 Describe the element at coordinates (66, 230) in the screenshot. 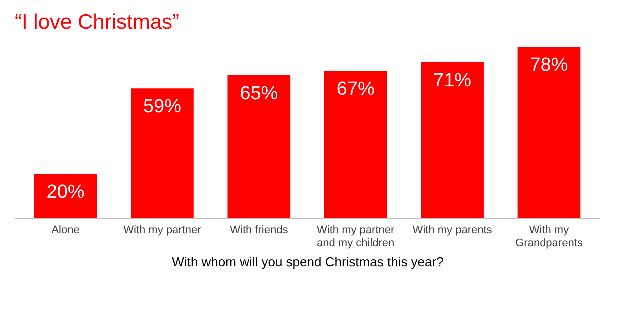

I see `x-tick-label: Alone` at that location.